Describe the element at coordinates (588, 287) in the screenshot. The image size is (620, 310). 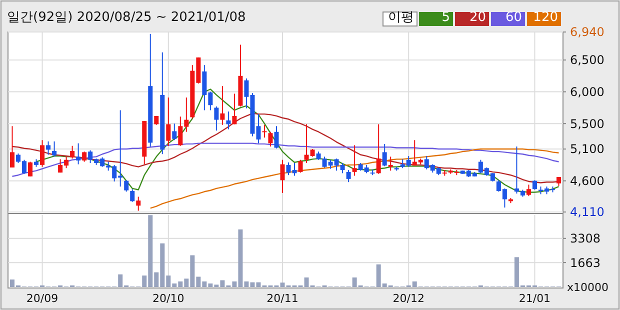
I see `y-axis-title: x10000` at that location.